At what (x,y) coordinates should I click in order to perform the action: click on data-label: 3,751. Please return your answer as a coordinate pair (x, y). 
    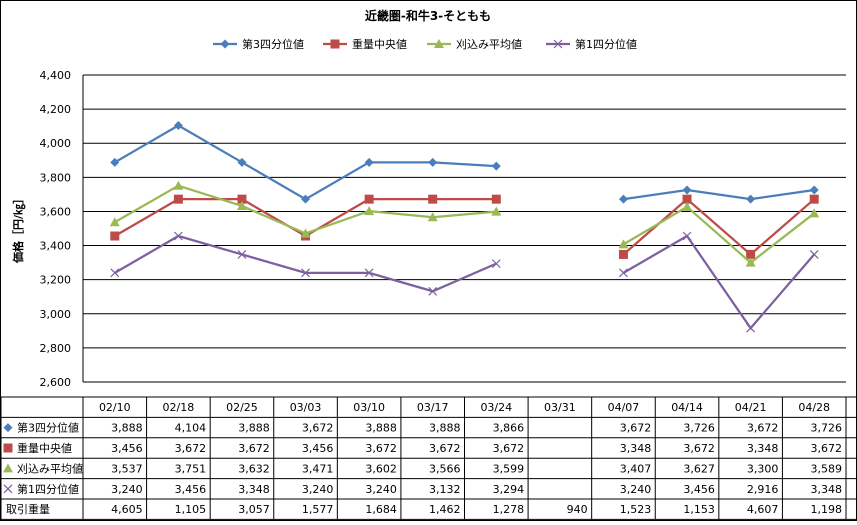
    Looking at the image, I should click on (191, 468).